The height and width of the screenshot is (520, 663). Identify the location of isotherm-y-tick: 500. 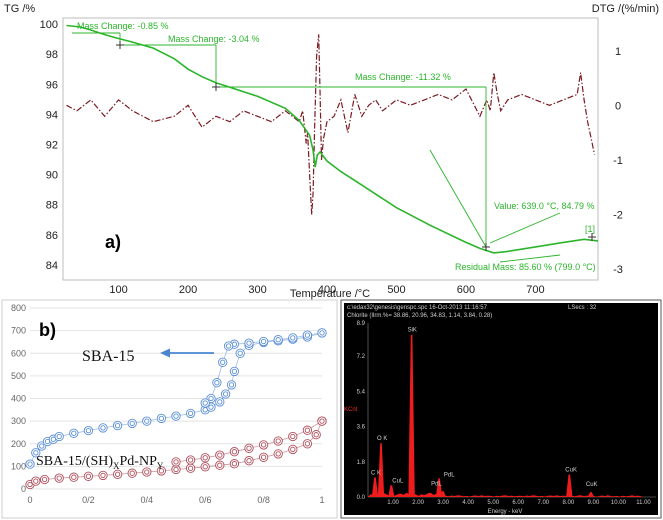
(18, 376).